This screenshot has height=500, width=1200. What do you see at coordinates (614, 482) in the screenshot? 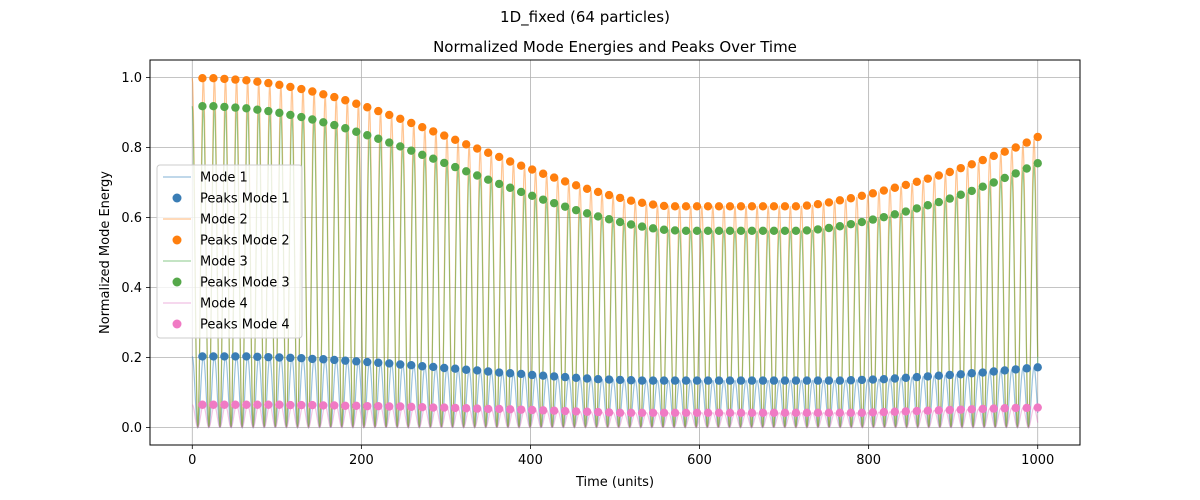
I see `x-axis-label: Time (units)` at bounding box center [614, 482].